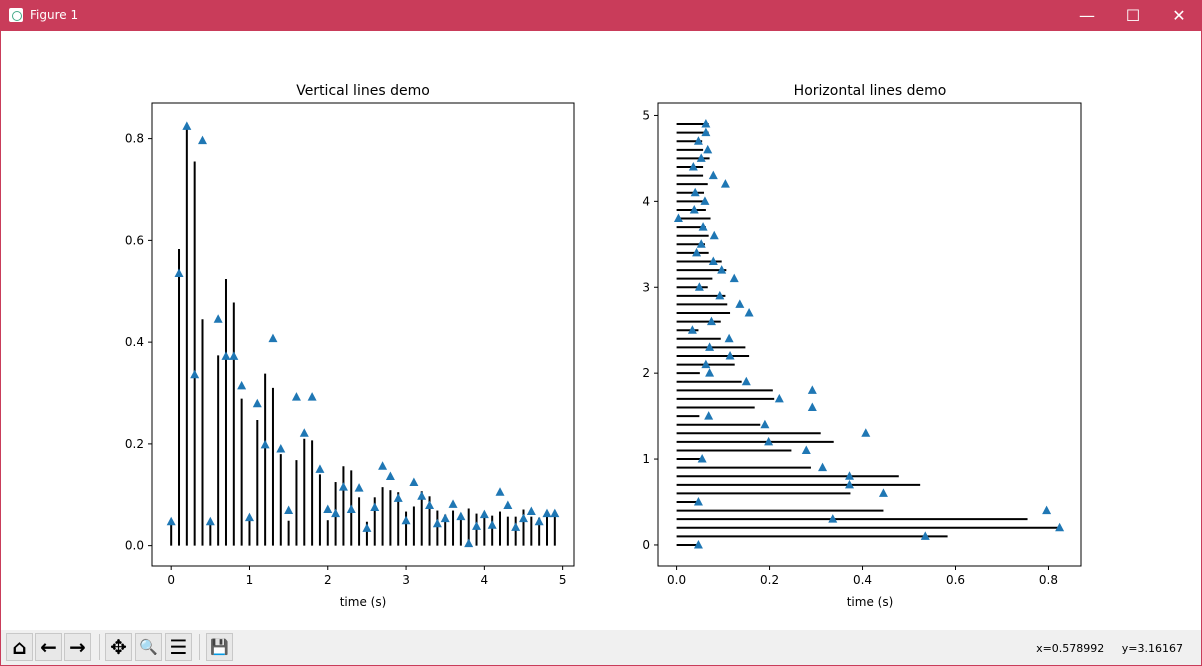  What do you see at coordinates (16, 15) in the screenshot?
I see `app-icon` at bounding box center [16, 15].